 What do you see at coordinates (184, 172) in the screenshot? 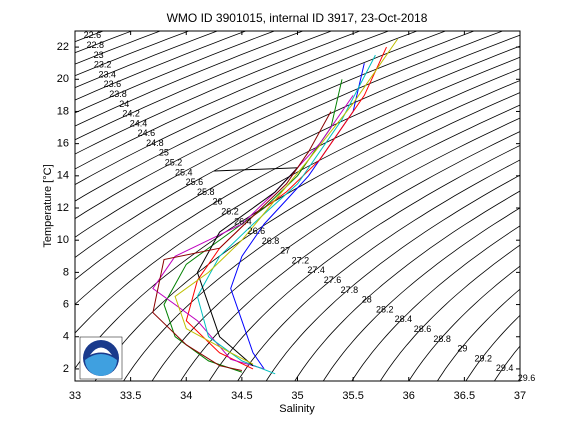
I see `isopycnal-label: 25.4` at bounding box center [184, 172].